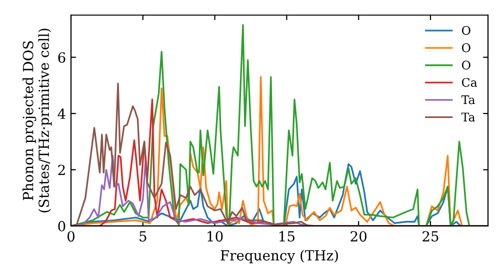  I want to click on x-axis-title: Frequency (THz), so click(279, 257).